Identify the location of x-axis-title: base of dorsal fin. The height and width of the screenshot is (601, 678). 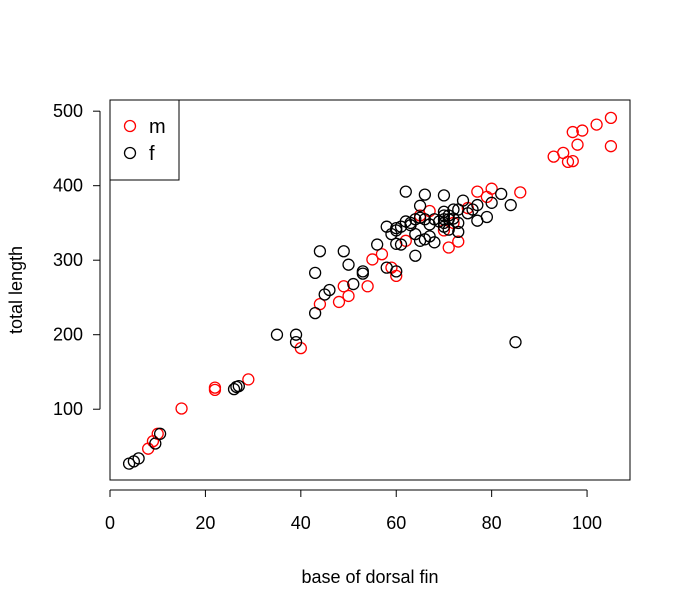
(369, 577).